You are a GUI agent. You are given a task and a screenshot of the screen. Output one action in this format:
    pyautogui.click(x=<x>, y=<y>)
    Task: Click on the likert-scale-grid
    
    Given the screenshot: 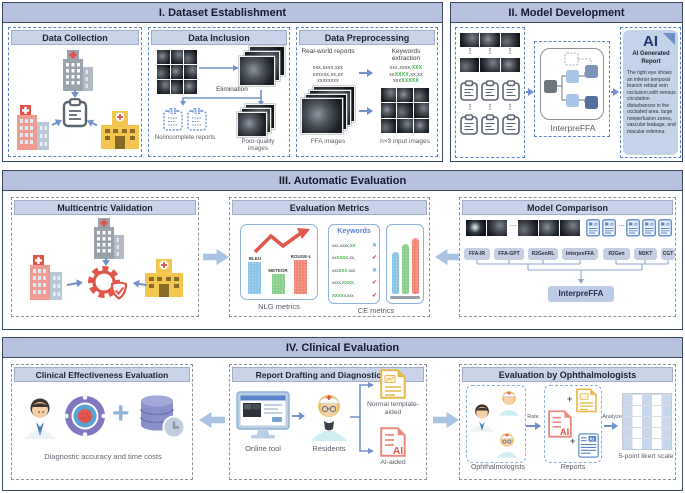 What is the action you would take?
    pyautogui.click(x=647, y=421)
    